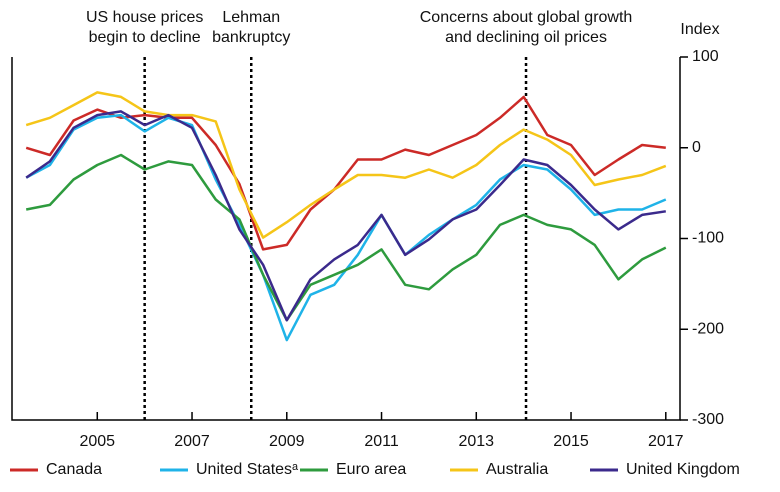  I want to click on x-tick-label: 2017, so click(666, 441).